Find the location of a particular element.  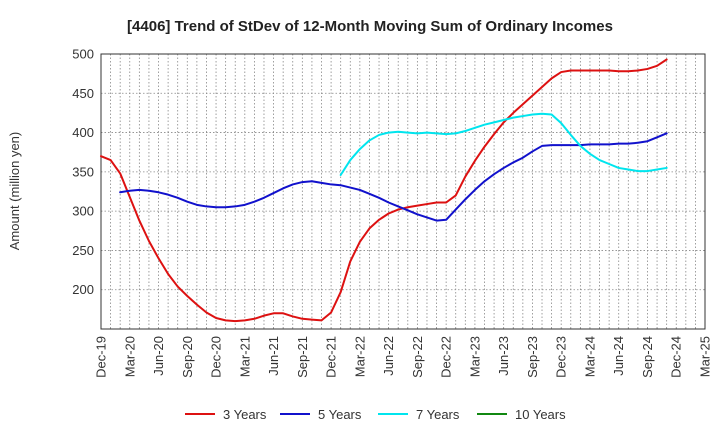

y-tick-label: 450 is located at coordinates (83, 93).